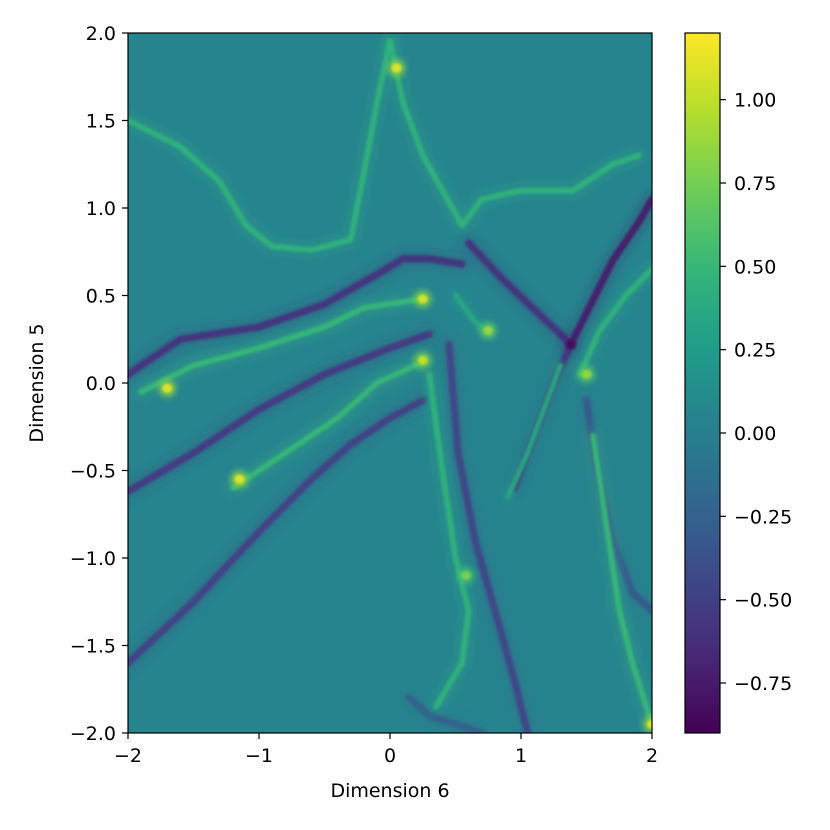 The height and width of the screenshot is (830, 830). Describe the element at coordinates (755, 184) in the screenshot. I see `colorbar-tick-label: 0.75` at that location.